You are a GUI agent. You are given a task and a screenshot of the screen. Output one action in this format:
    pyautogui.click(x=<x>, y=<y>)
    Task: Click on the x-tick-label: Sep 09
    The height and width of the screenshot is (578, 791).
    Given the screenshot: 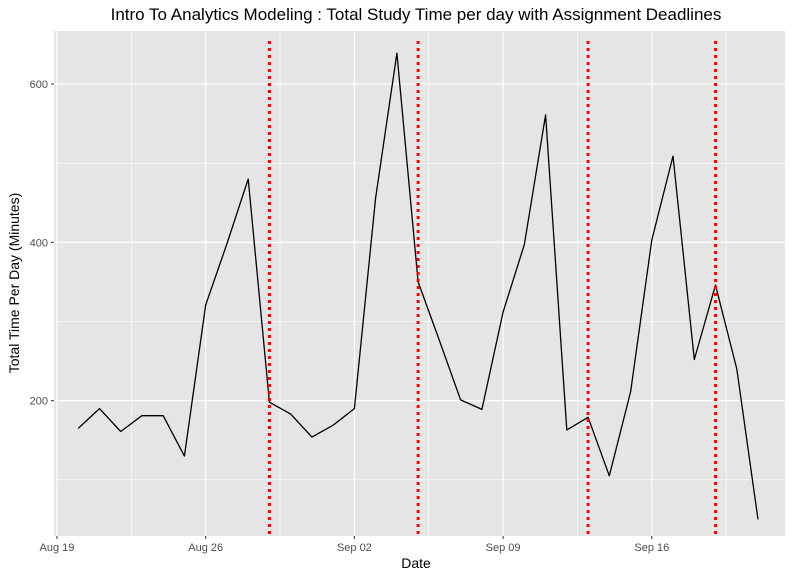 What is the action you would take?
    pyautogui.click(x=503, y=548)
    